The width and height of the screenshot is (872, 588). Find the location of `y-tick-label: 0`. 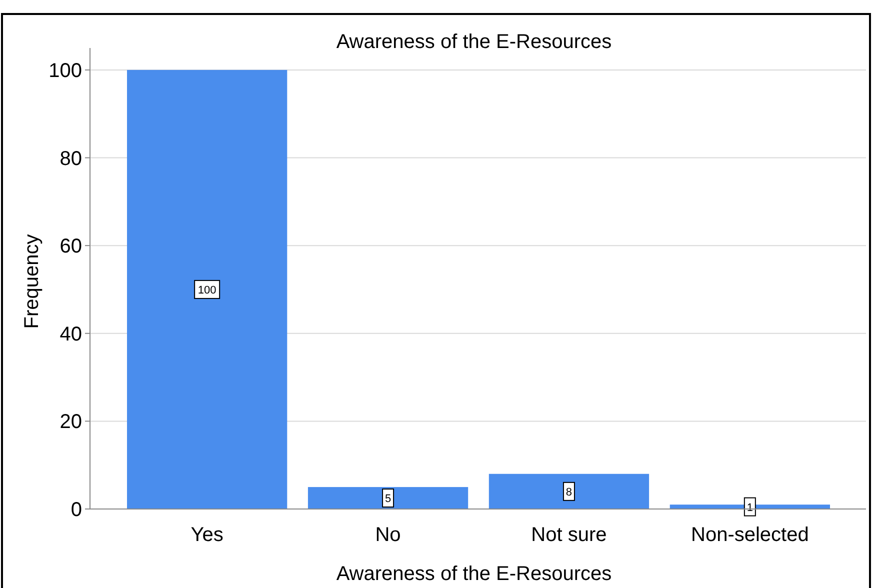

y-tick-label: 0 is located at coordinates (76, 510).